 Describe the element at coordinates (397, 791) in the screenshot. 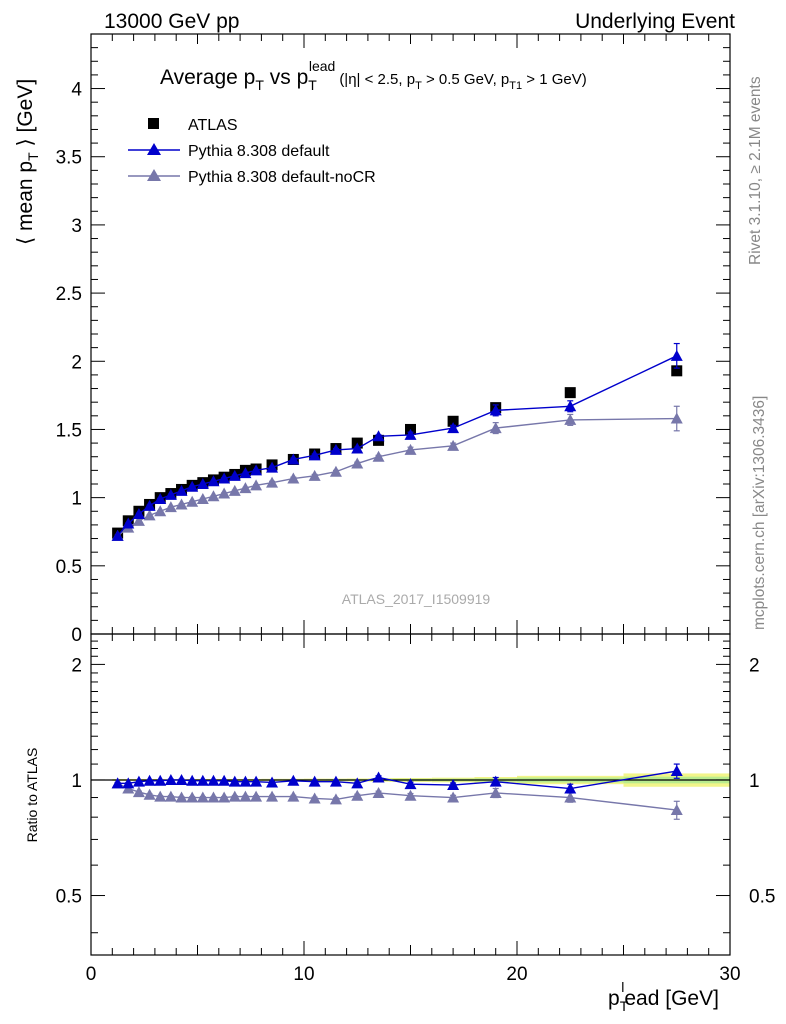

I see `ratio-series` at that location.